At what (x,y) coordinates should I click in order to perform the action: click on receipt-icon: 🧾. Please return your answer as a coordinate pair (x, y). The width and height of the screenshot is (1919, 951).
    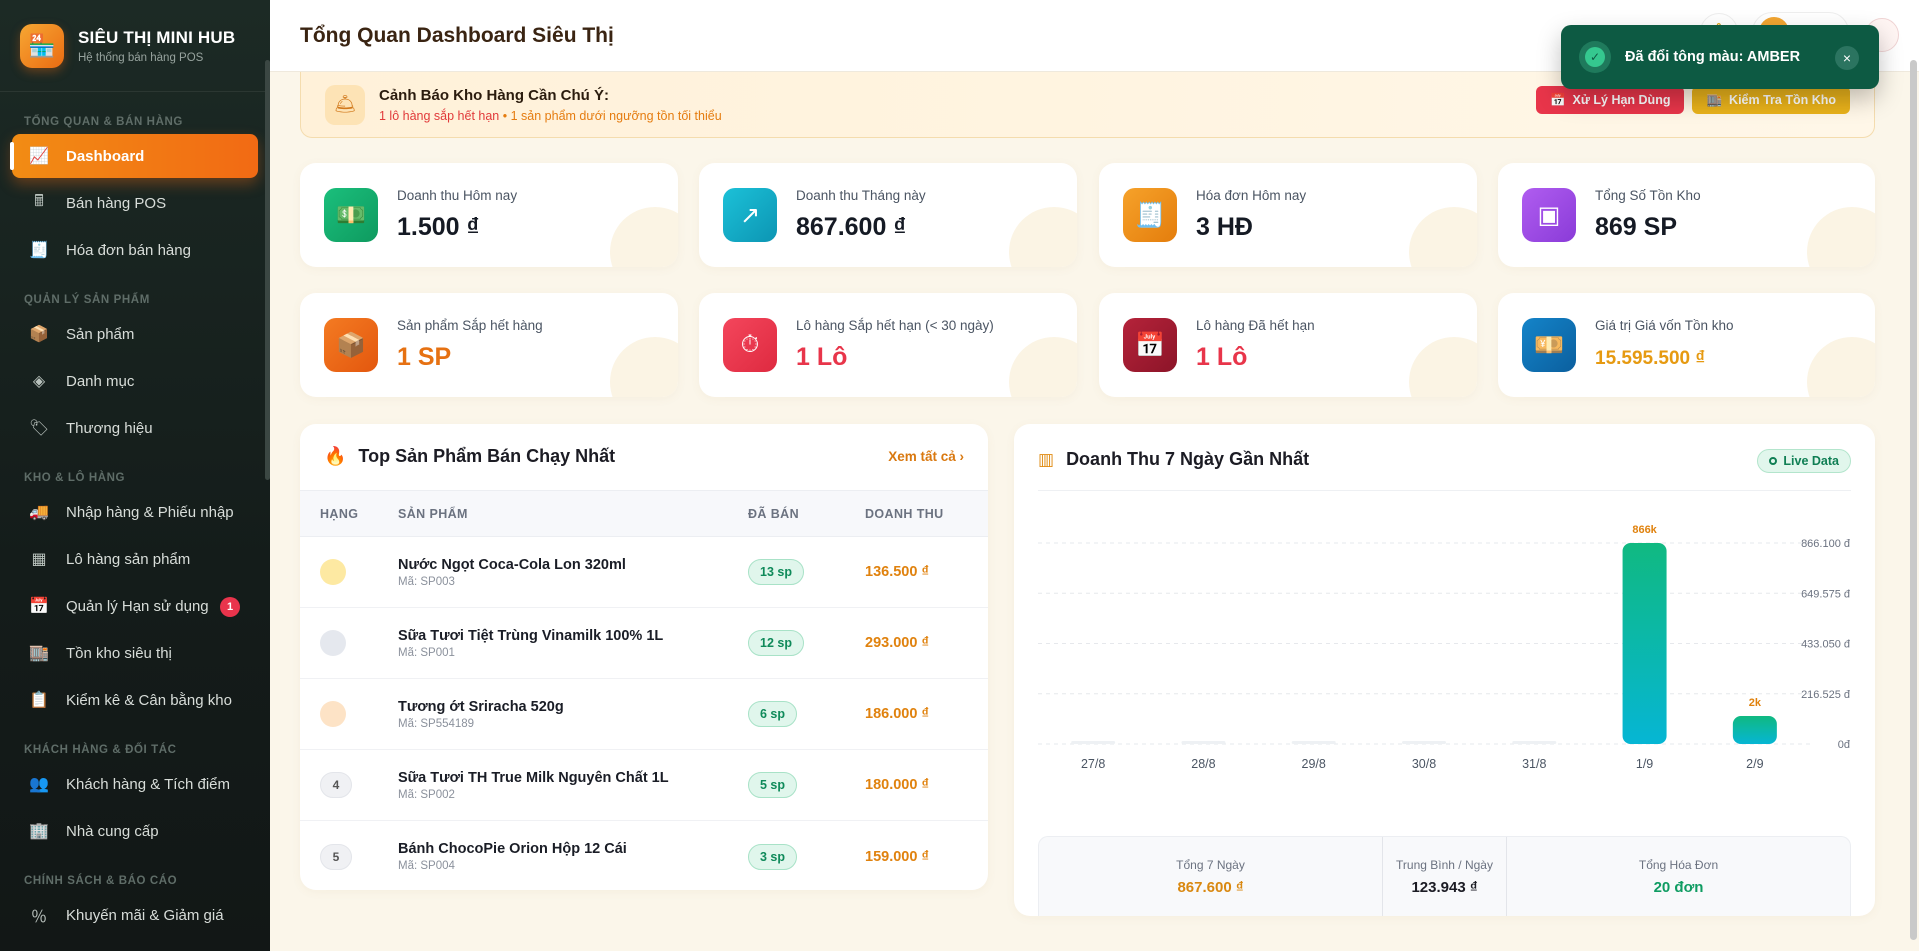
    Looking at the image, I should click on (1150, 215).